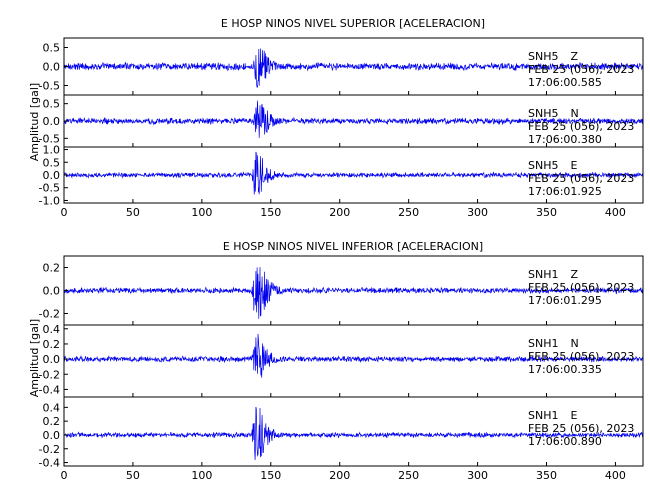  I want to click on time-label: 17:06:01.295, so click(565, 300).